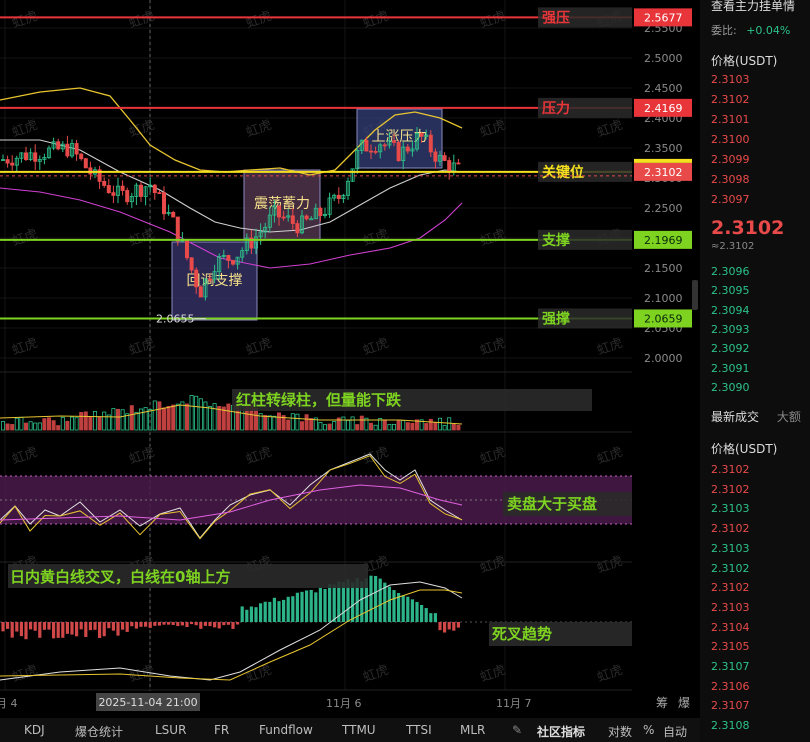  I want to click on bid-price: 2.3094, so click(730, 310).